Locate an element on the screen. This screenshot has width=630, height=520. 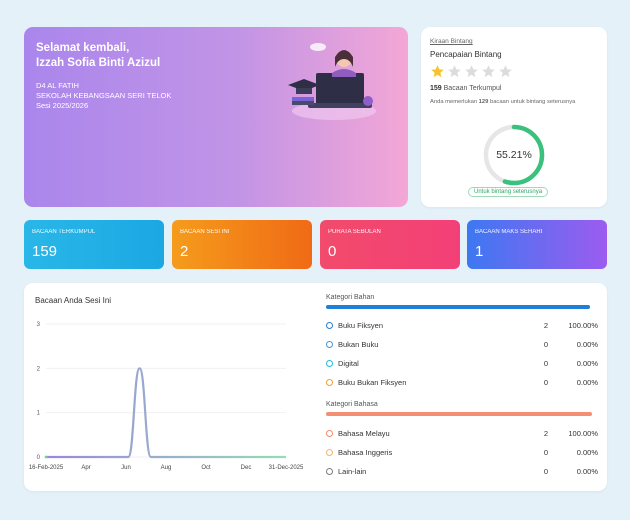
start-point-marker is located at coordinates (46, 457).